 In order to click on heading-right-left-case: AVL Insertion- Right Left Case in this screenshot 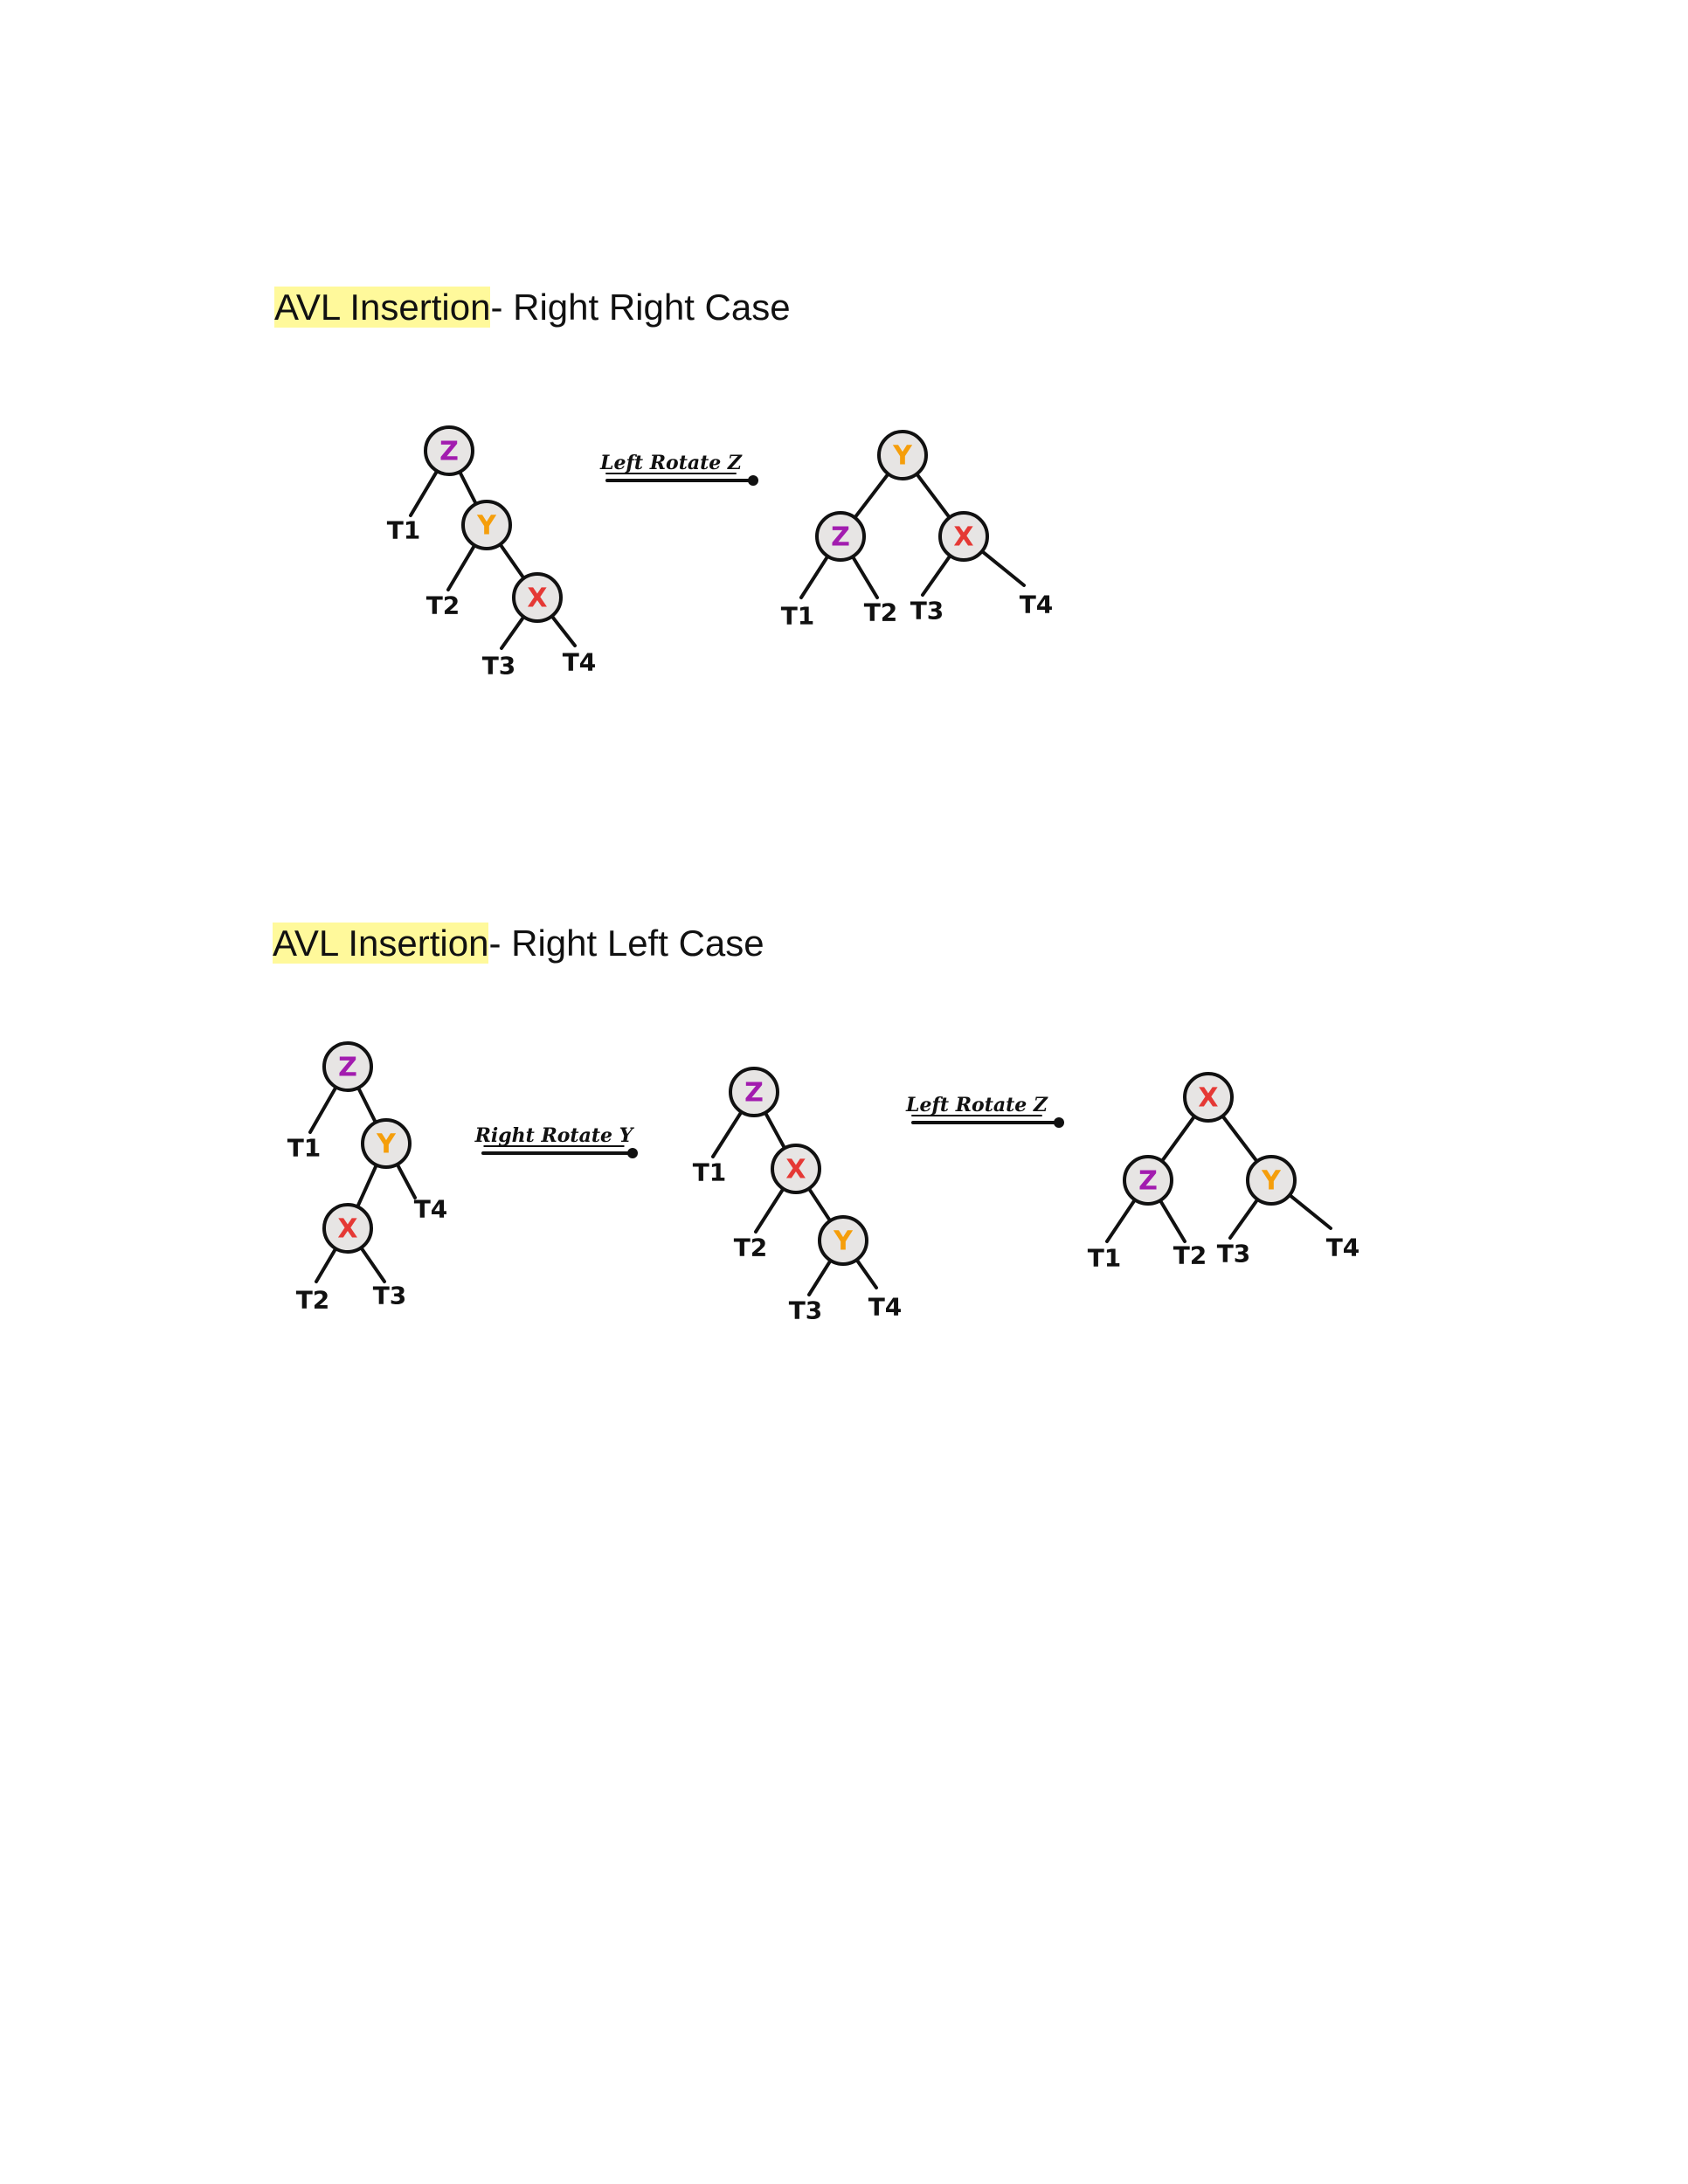, I will do `click(518, 944)`.